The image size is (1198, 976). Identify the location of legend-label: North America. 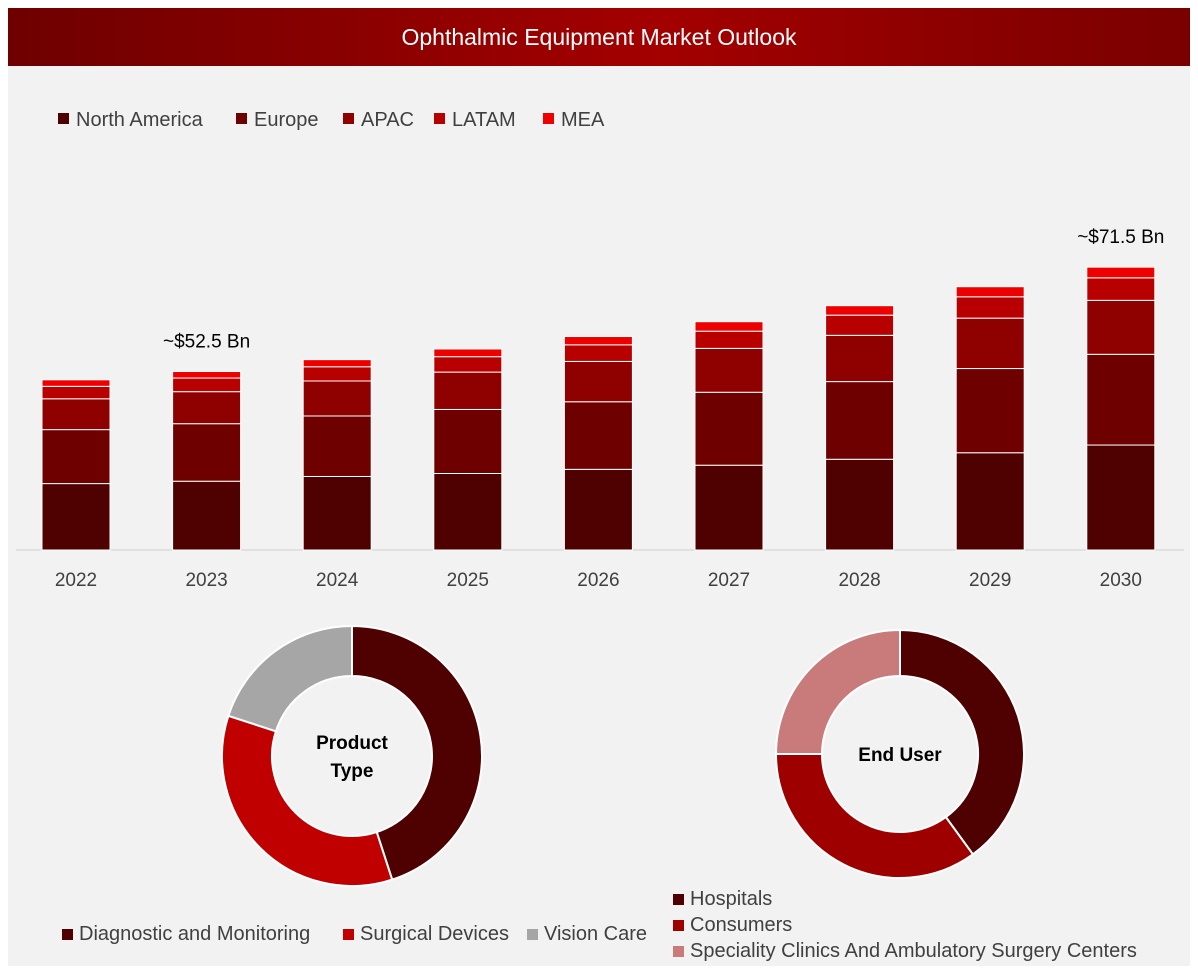
(140, 120).